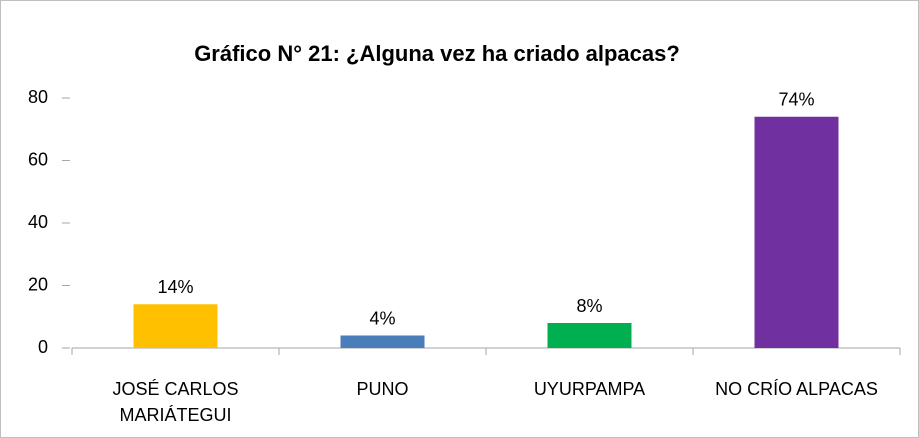  Describe the element at coordinates (589, 389) in the screenshot. I see `x-tick-label: UYURPAMPA` at that location.